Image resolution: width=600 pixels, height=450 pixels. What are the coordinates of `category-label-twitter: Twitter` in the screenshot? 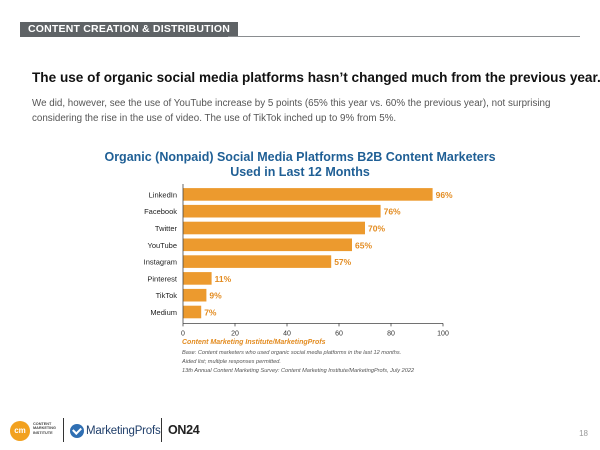 It's located at (166, 228).